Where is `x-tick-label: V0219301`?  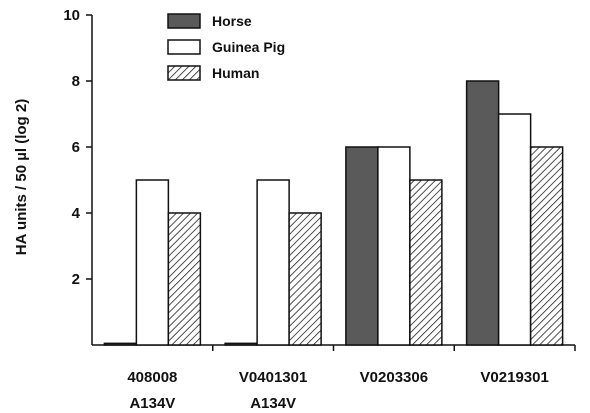
x-tick-label: V0219301 is located at coordinates (514, 377).